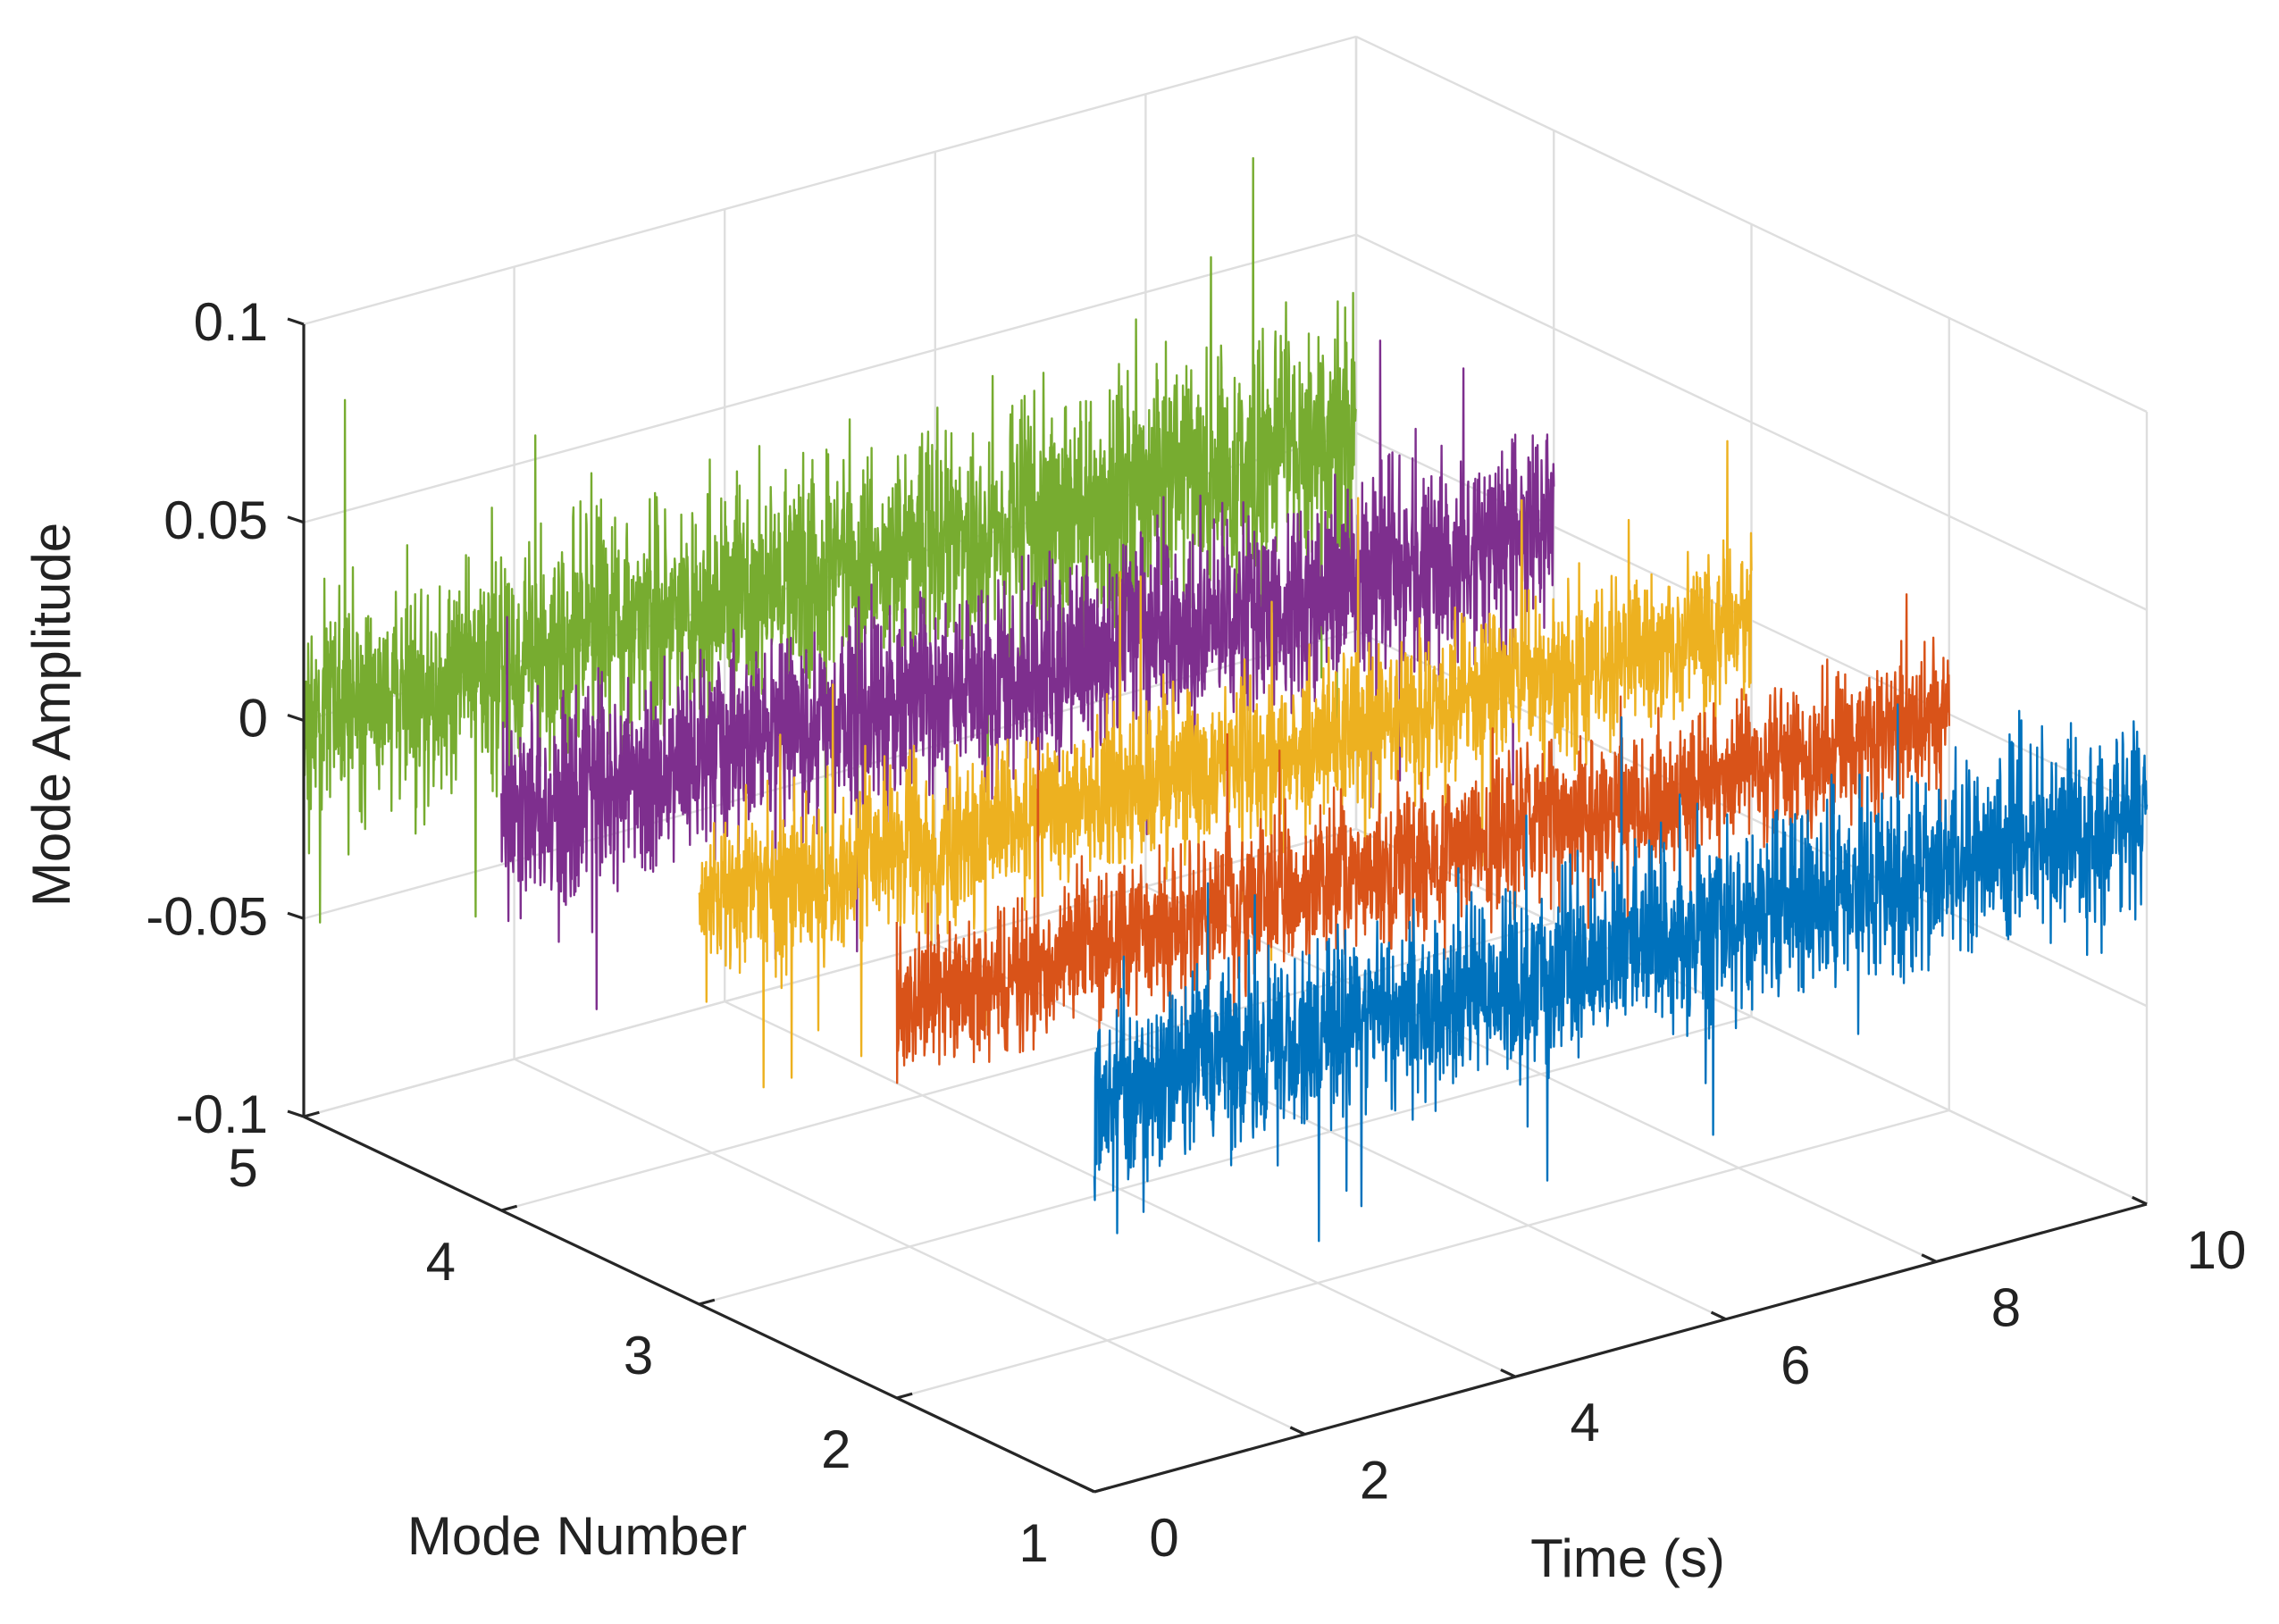 The width and height of the screenshot is (2279, 1624). I want to click on x-axis-line, so click(1620, 1348).